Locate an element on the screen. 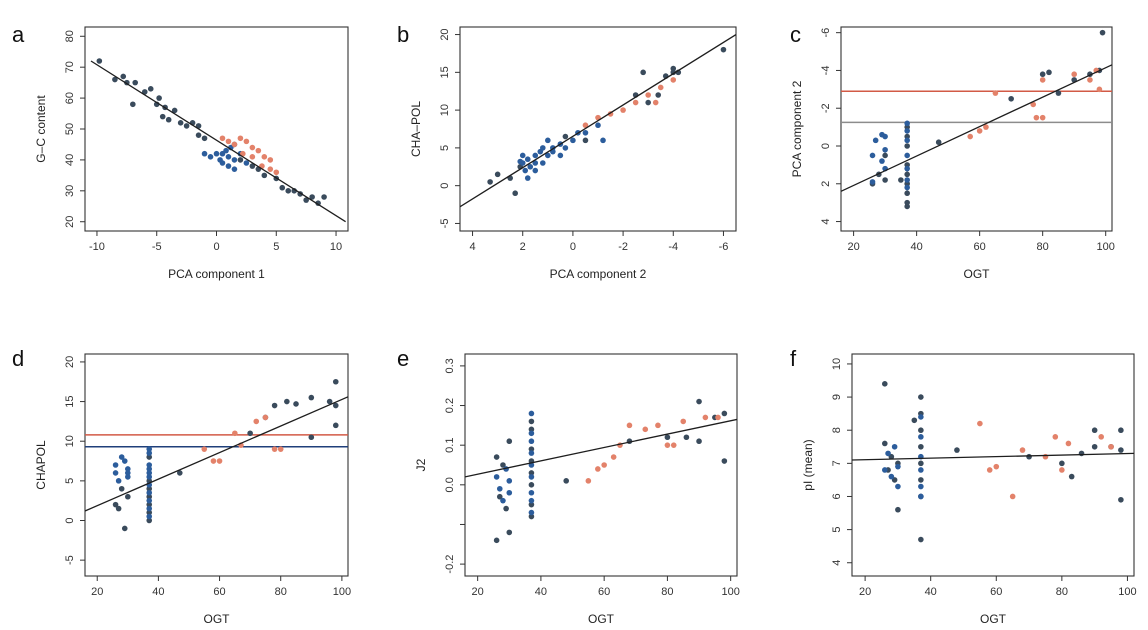 This screenshot has width=1148, height=630. y-axis-label: pI (mean) is located at coordinates (808, 464).